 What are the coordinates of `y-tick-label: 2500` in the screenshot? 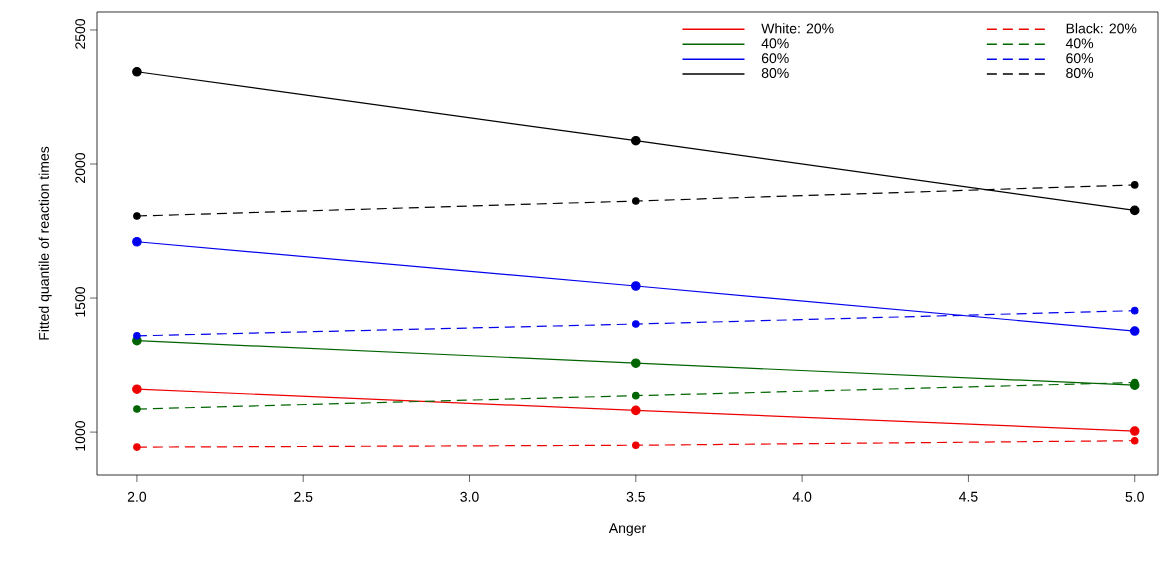 It's located at (80, 33).